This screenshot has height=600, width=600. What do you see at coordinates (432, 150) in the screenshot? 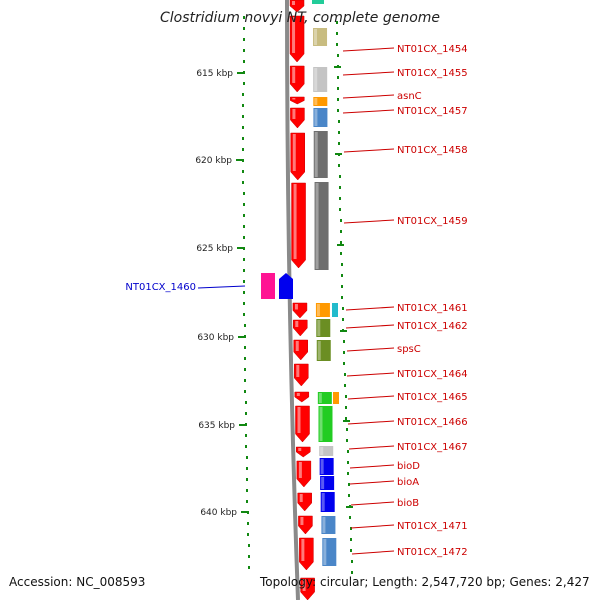
I see `gene-label: NT01CX_1458` at bounding box center [432, 150].